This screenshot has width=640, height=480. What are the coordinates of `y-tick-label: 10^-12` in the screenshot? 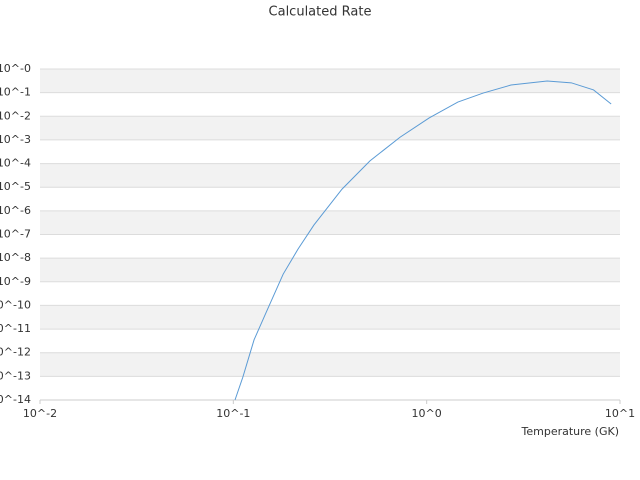 It's located at (15, 352).